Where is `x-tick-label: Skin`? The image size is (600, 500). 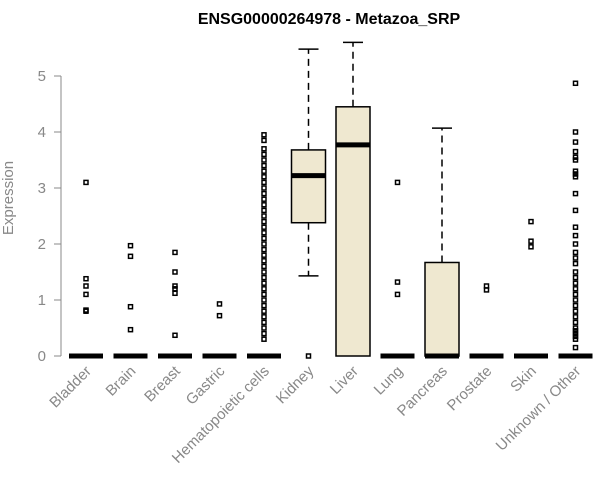 x-tick-label: Skin is located at coordinates (523, 379).